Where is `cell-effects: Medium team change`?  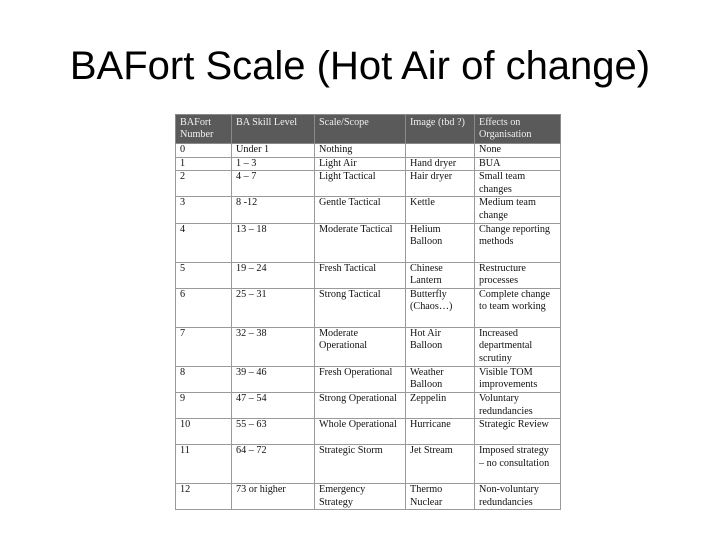 cell-effects: Medium team change is located at coordinates (517, 210).